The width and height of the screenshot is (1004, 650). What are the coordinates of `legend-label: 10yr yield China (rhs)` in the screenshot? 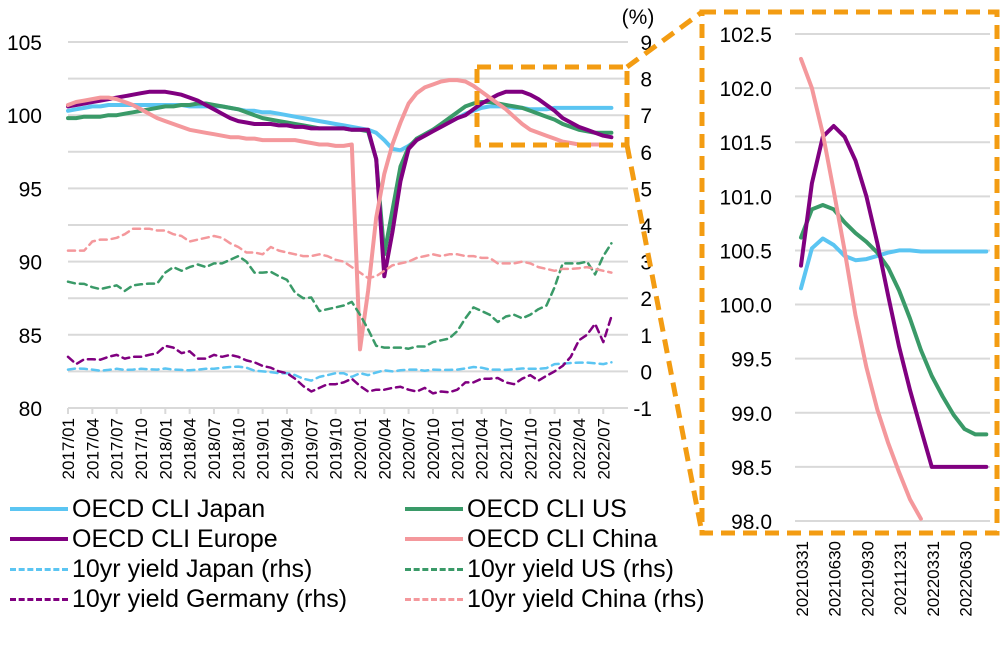 It's located at (586, 598).